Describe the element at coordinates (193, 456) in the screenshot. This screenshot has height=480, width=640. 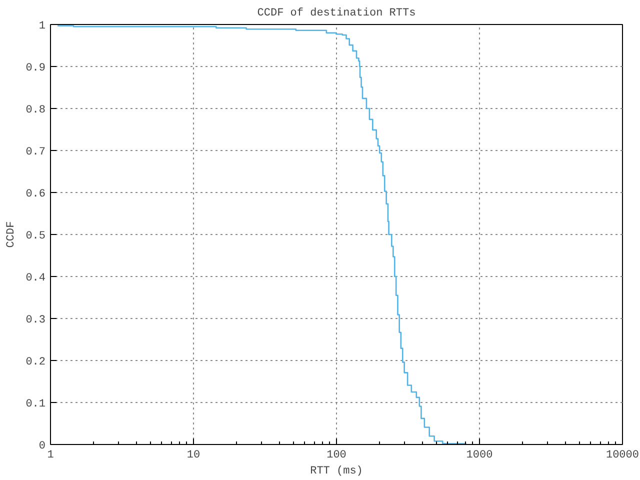
I see `x-tick-label: 10` at that location.